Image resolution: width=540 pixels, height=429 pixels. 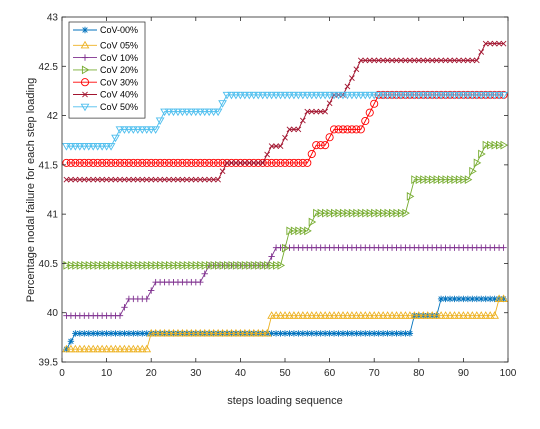 I want to click on legend-label: CoV-00%, so click(x=119, y=30).